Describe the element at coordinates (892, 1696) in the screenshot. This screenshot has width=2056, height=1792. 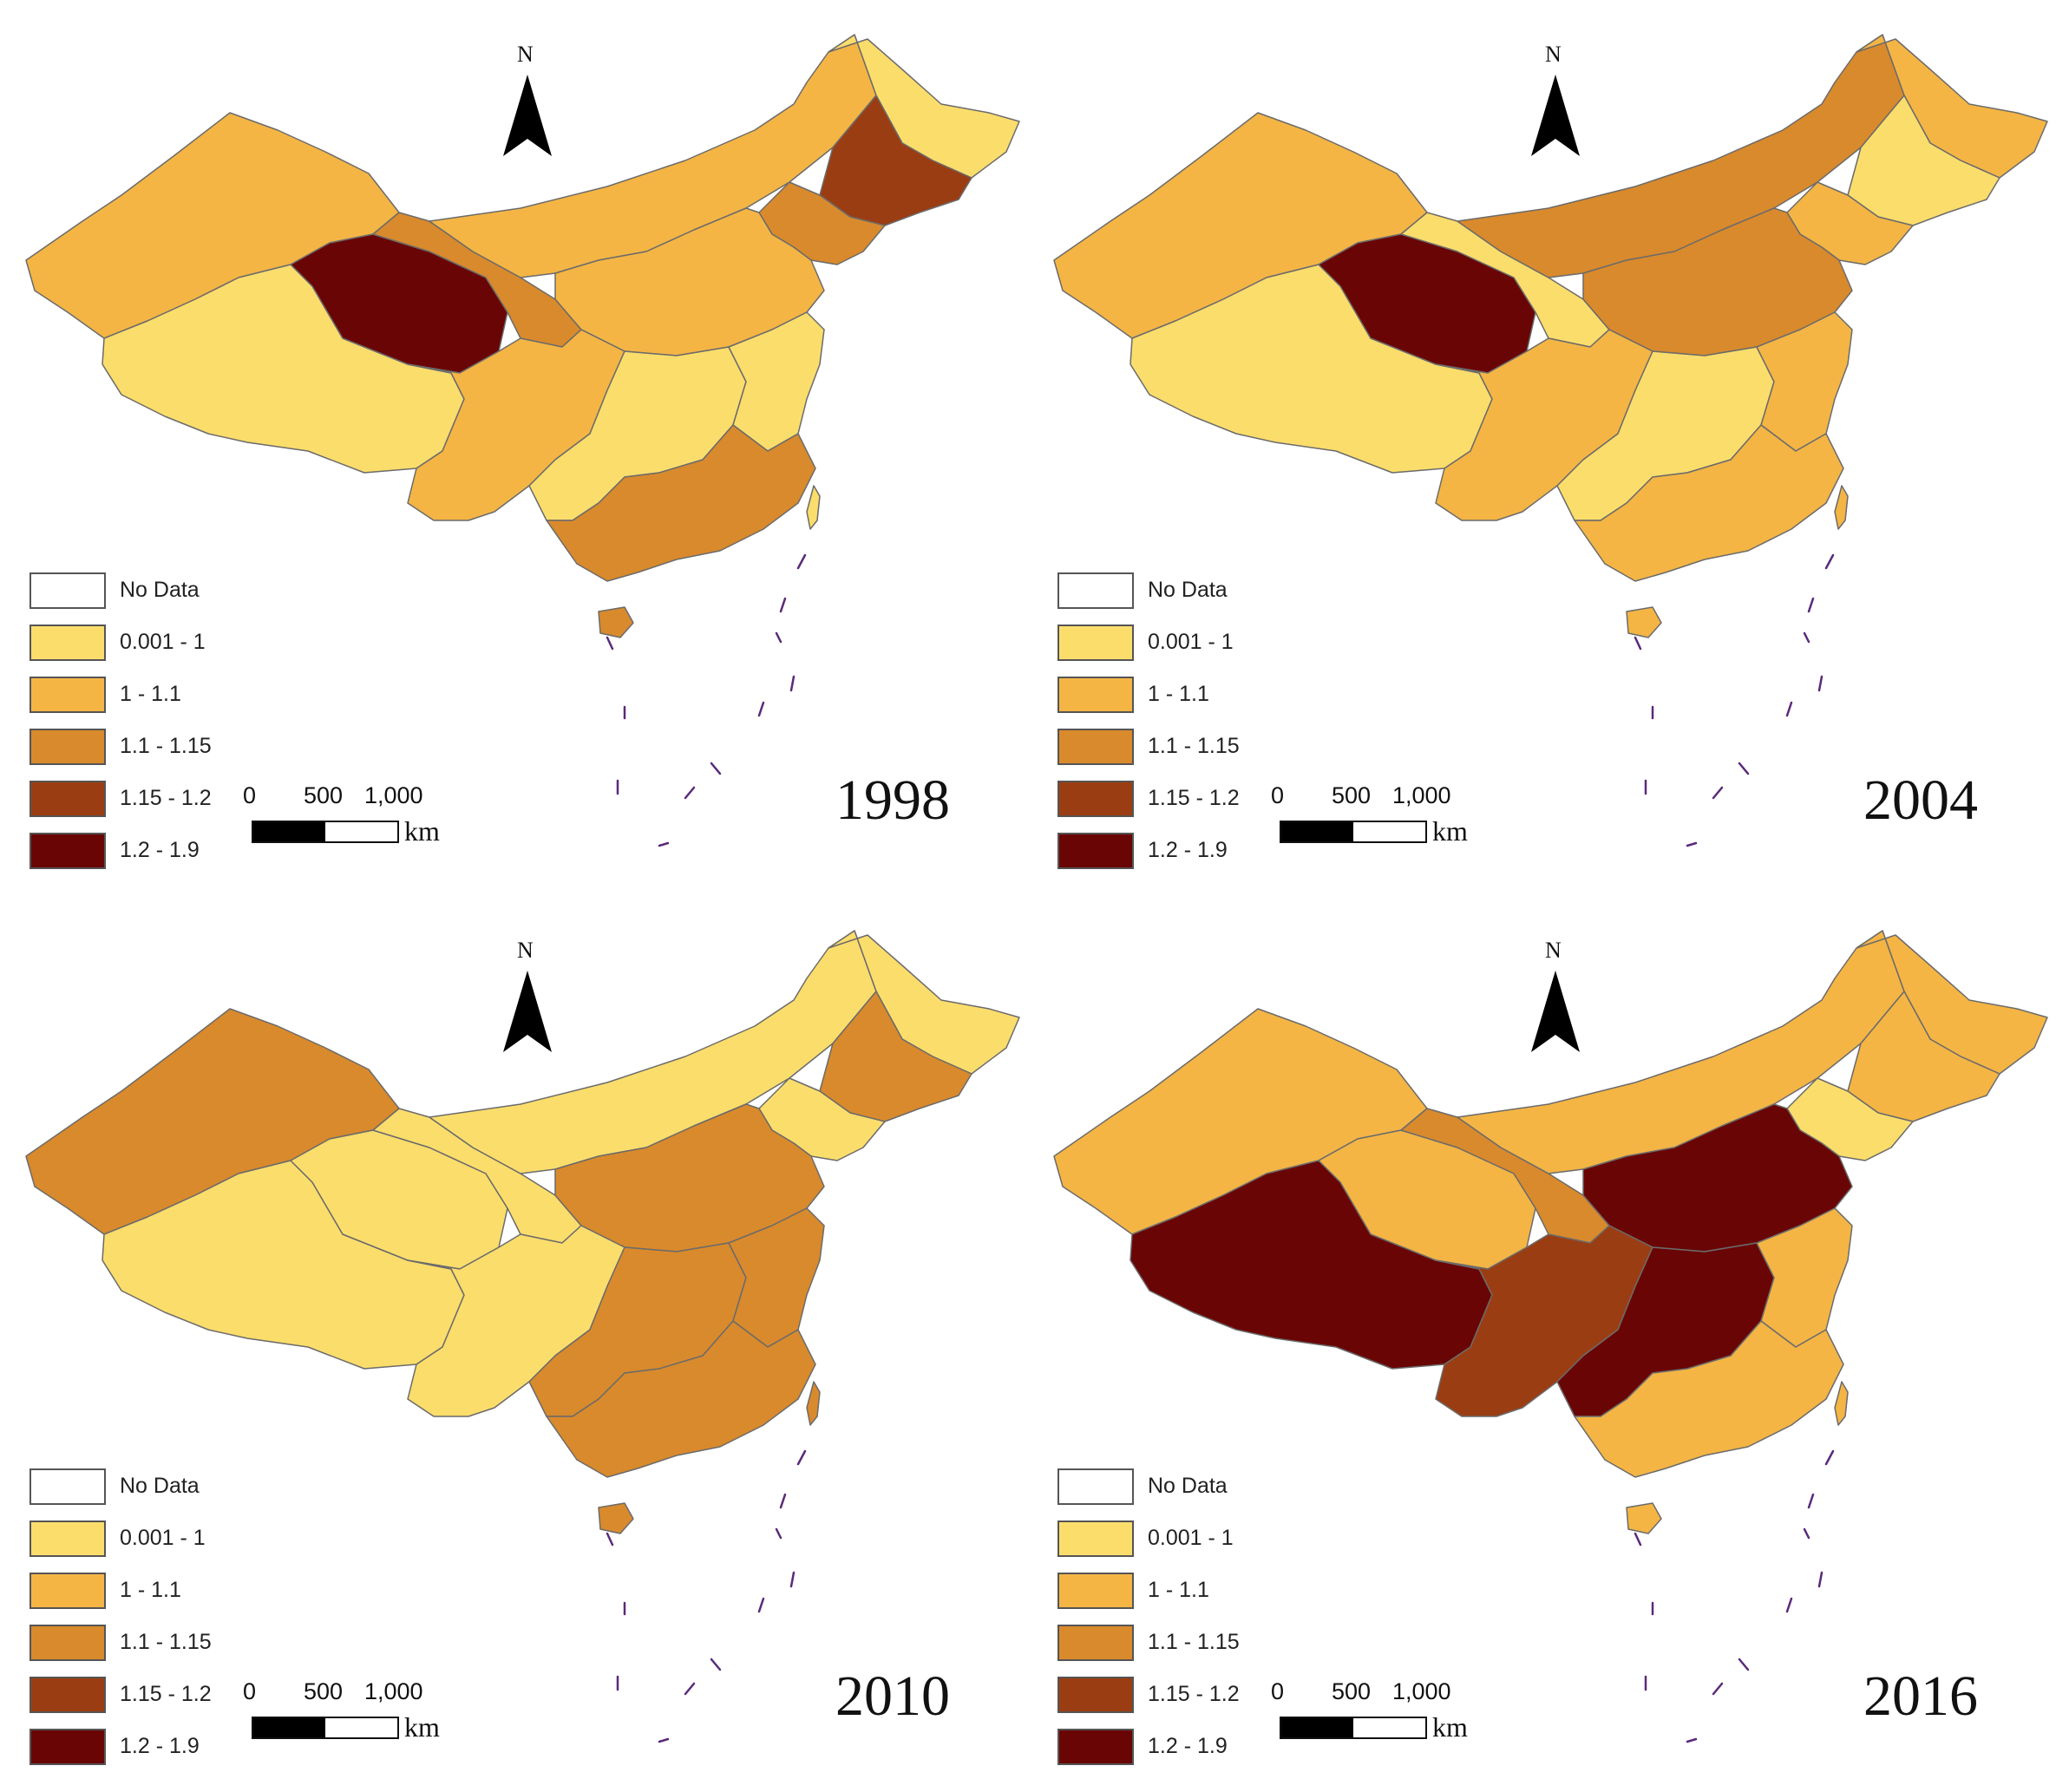
I see `year-label: 2010` at that location.